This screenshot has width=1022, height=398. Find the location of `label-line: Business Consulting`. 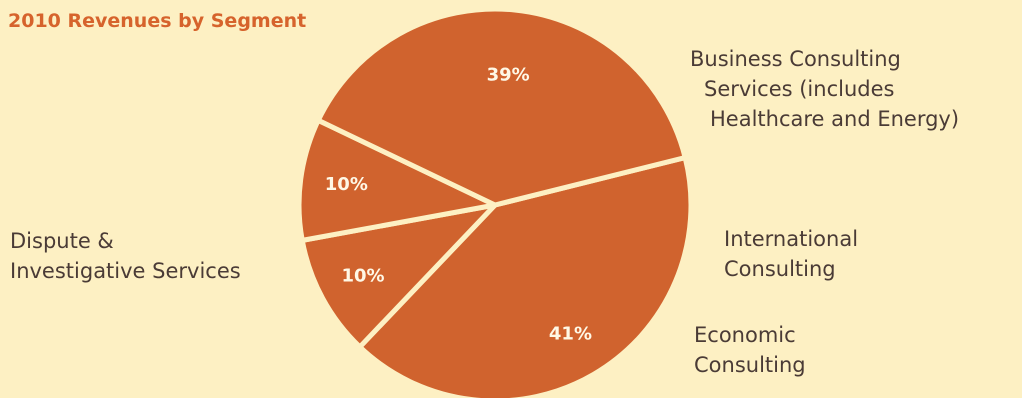

label-line: Business Consulting is located at coordinates (795, 59).